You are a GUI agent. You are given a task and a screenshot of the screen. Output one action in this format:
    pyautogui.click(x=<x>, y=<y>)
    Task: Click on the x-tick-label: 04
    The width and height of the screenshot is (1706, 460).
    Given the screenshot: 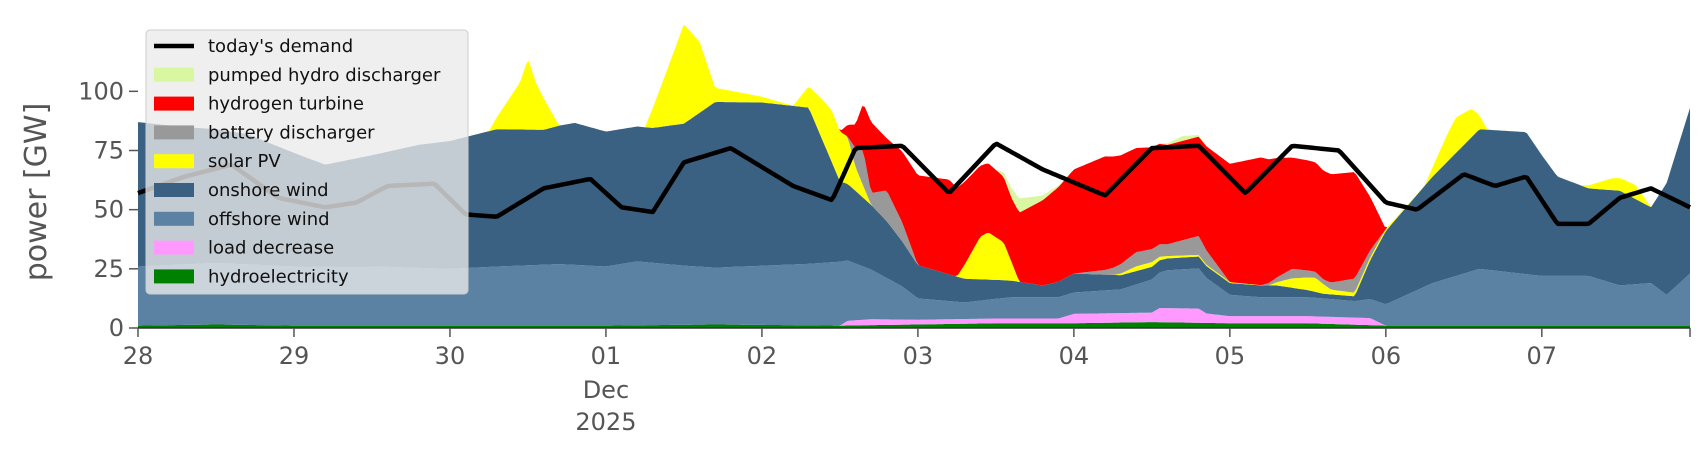 What is the action you would take?
    pyautogui.click(x=1074, y=356)
    